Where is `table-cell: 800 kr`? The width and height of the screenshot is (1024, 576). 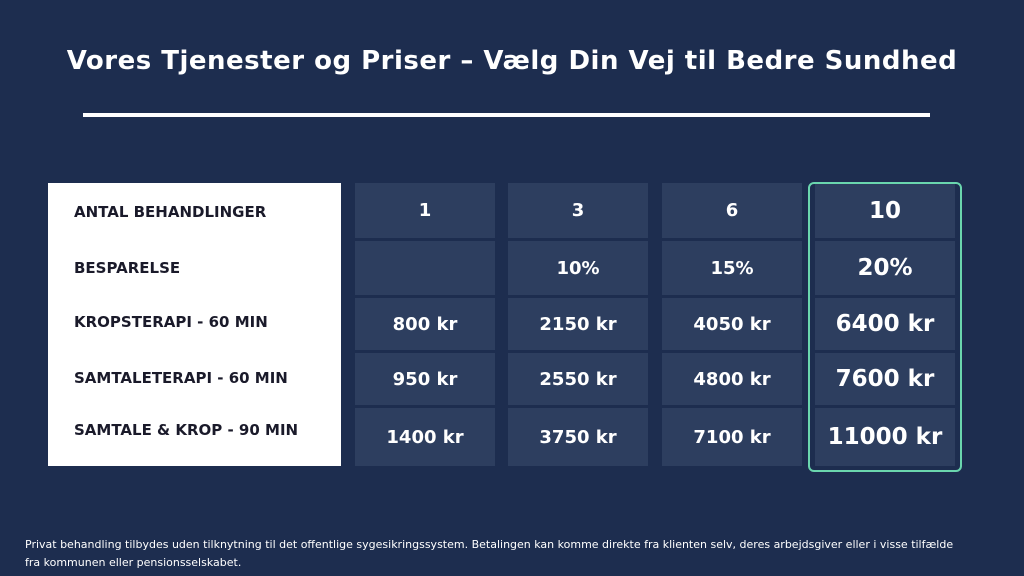
table-cell: 800 kr is located at coordinates (425, 324).